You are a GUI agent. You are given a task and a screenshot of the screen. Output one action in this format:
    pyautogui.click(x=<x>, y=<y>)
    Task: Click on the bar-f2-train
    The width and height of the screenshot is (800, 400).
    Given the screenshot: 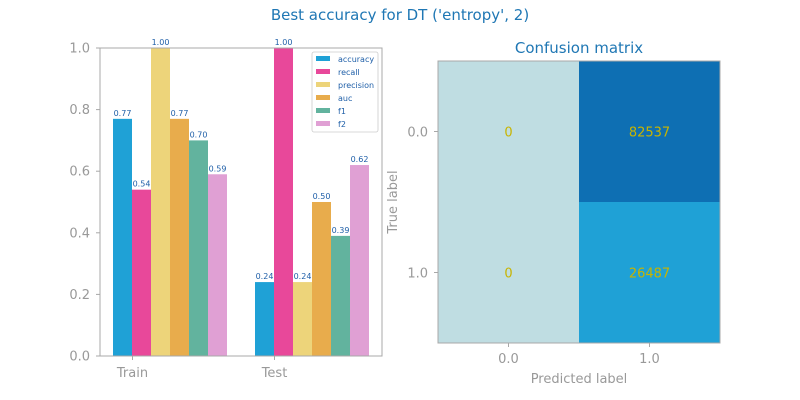 What is the action you would take?
    pyautogui.click(x=217, y=265)
    